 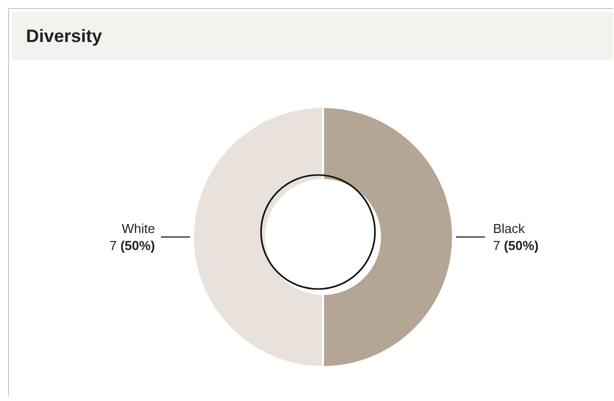 What do you see at coordinates (64, 36) in the screenshot?
I see `chart-title: Diversity` at bounding box center [64, 36].